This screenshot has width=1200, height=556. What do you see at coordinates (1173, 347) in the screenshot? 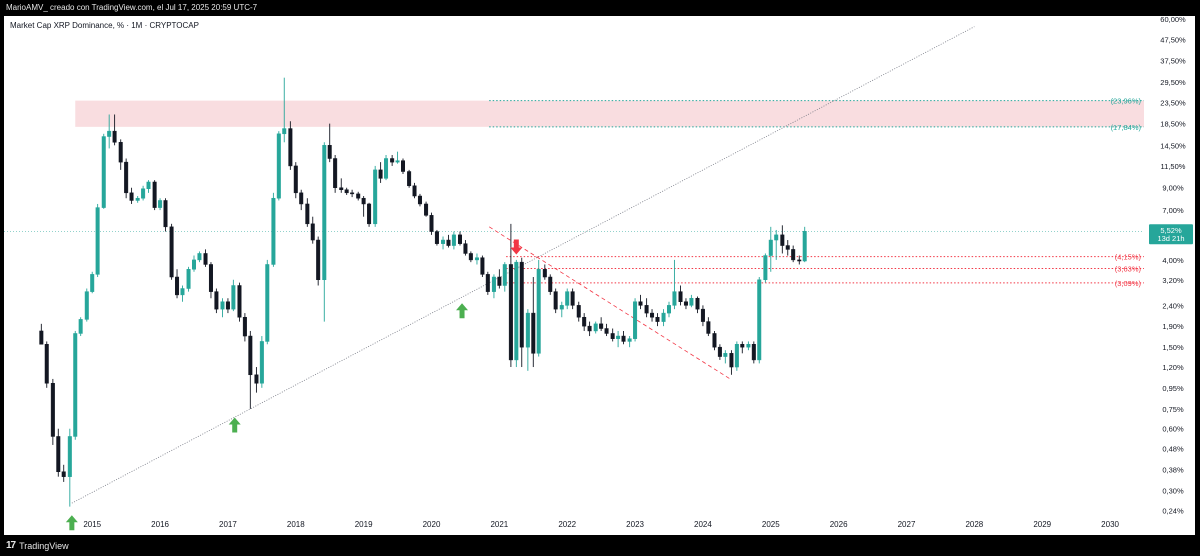
I see `y-tick-label: 1,50%` at bounding box center [1173, 347].